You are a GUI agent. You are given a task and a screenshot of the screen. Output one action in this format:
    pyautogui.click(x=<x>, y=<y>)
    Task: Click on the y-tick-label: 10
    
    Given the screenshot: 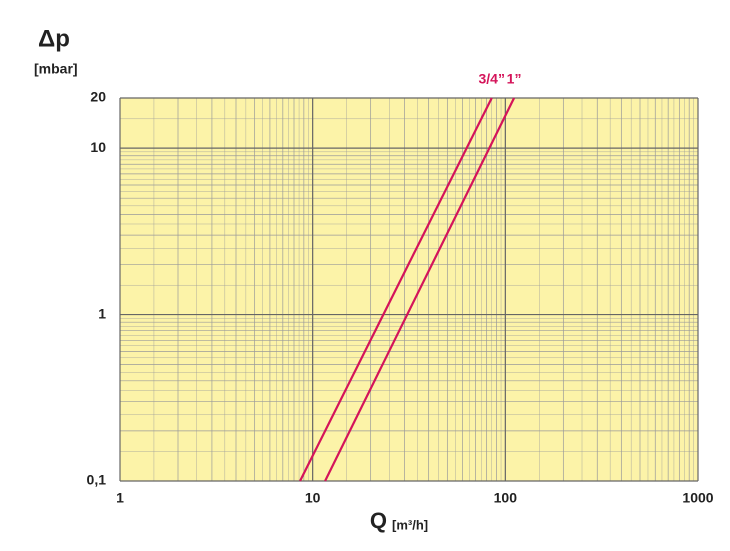 What is the action you would take?
    pyautogui.click(x=98, y=147)
    